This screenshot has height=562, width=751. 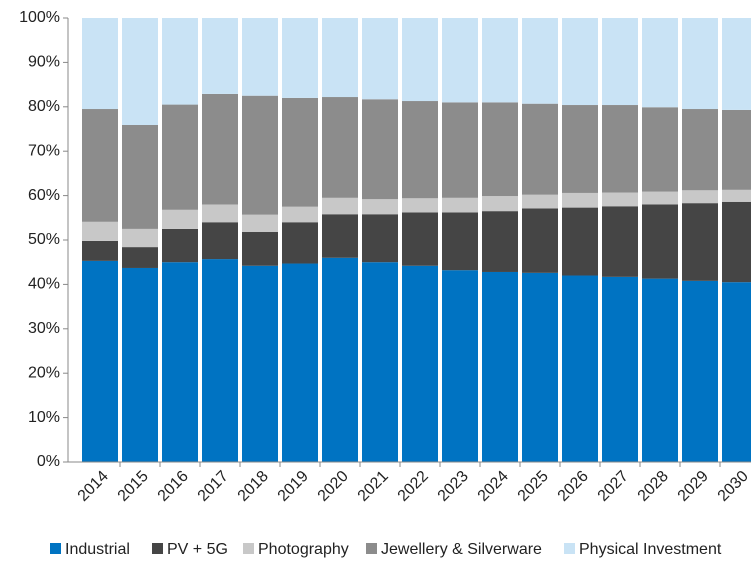 What do you see at coordinates (303, 549) in the screenshot?
I see `legend-label: Photography` at bounding box center [303, 549].